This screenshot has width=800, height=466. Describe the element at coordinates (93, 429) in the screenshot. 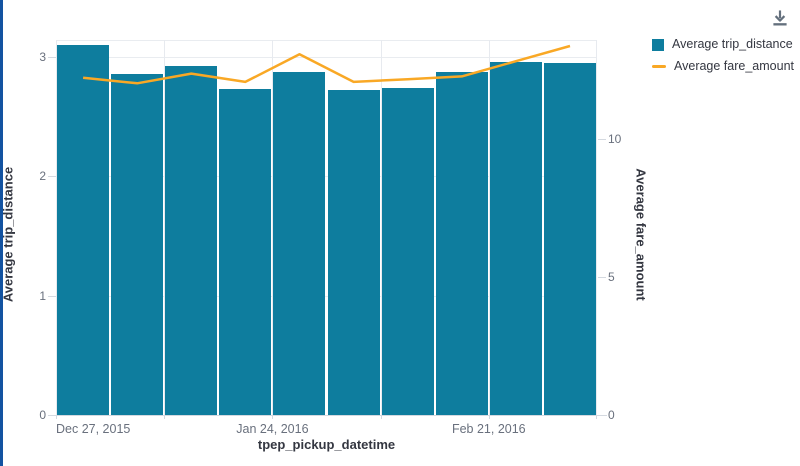

I see `x-axis-tick-label: Dec 27, 2015` at that location.